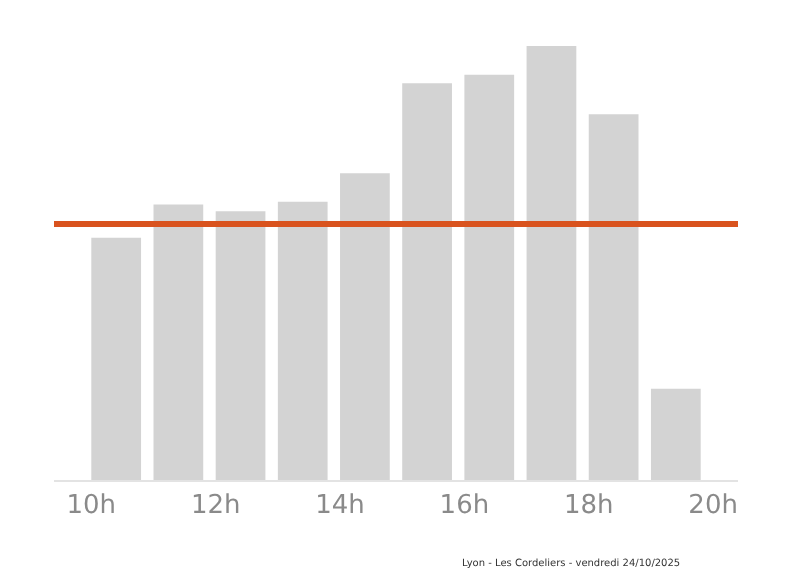  I want to click on x-tick-label: 16h, so click(464, 506).